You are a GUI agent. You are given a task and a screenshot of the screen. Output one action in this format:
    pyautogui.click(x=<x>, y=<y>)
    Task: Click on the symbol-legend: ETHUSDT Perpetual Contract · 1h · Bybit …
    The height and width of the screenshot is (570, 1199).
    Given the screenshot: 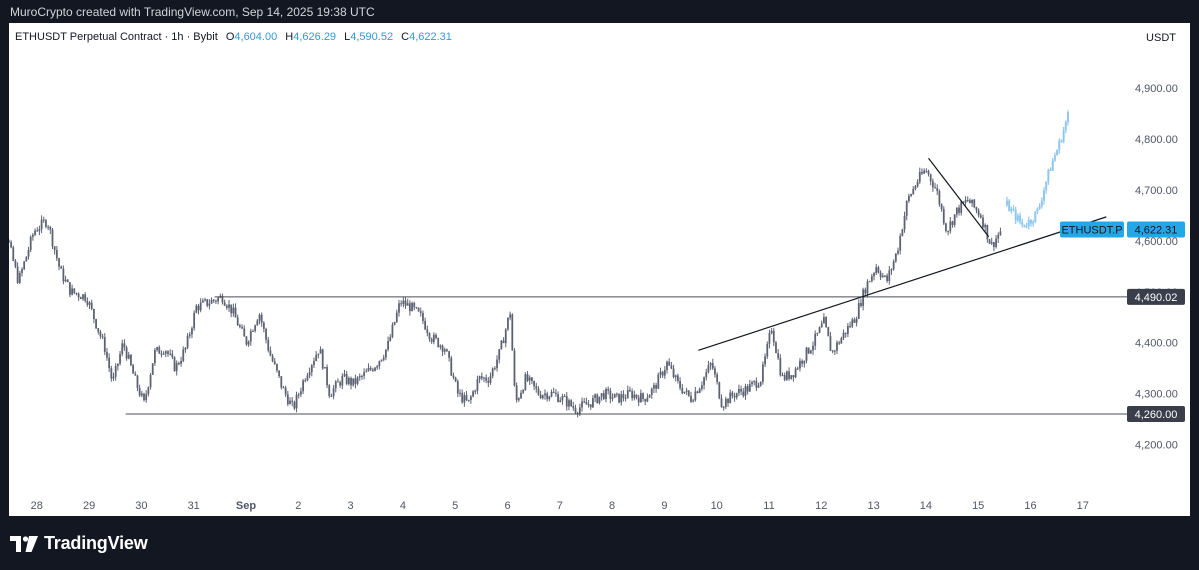 What is the action you would take?
    pyautogui.click(x=233, y=37)
    